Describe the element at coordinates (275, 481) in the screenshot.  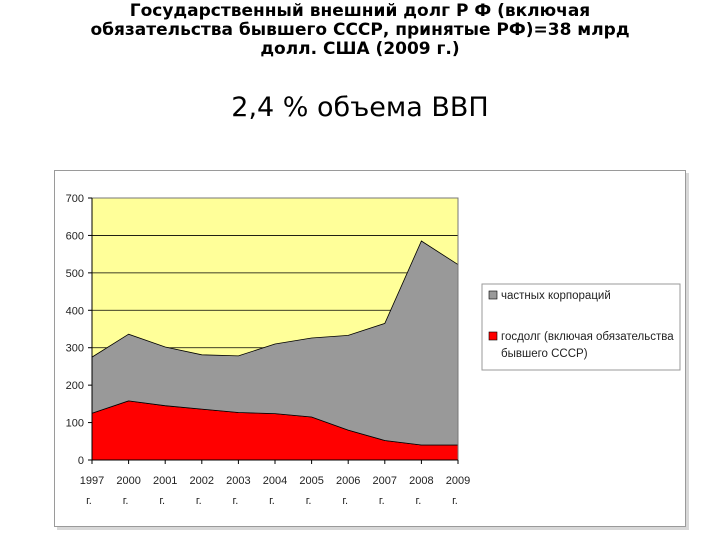
I see `x-tick-label-2004: 2004` at that location.